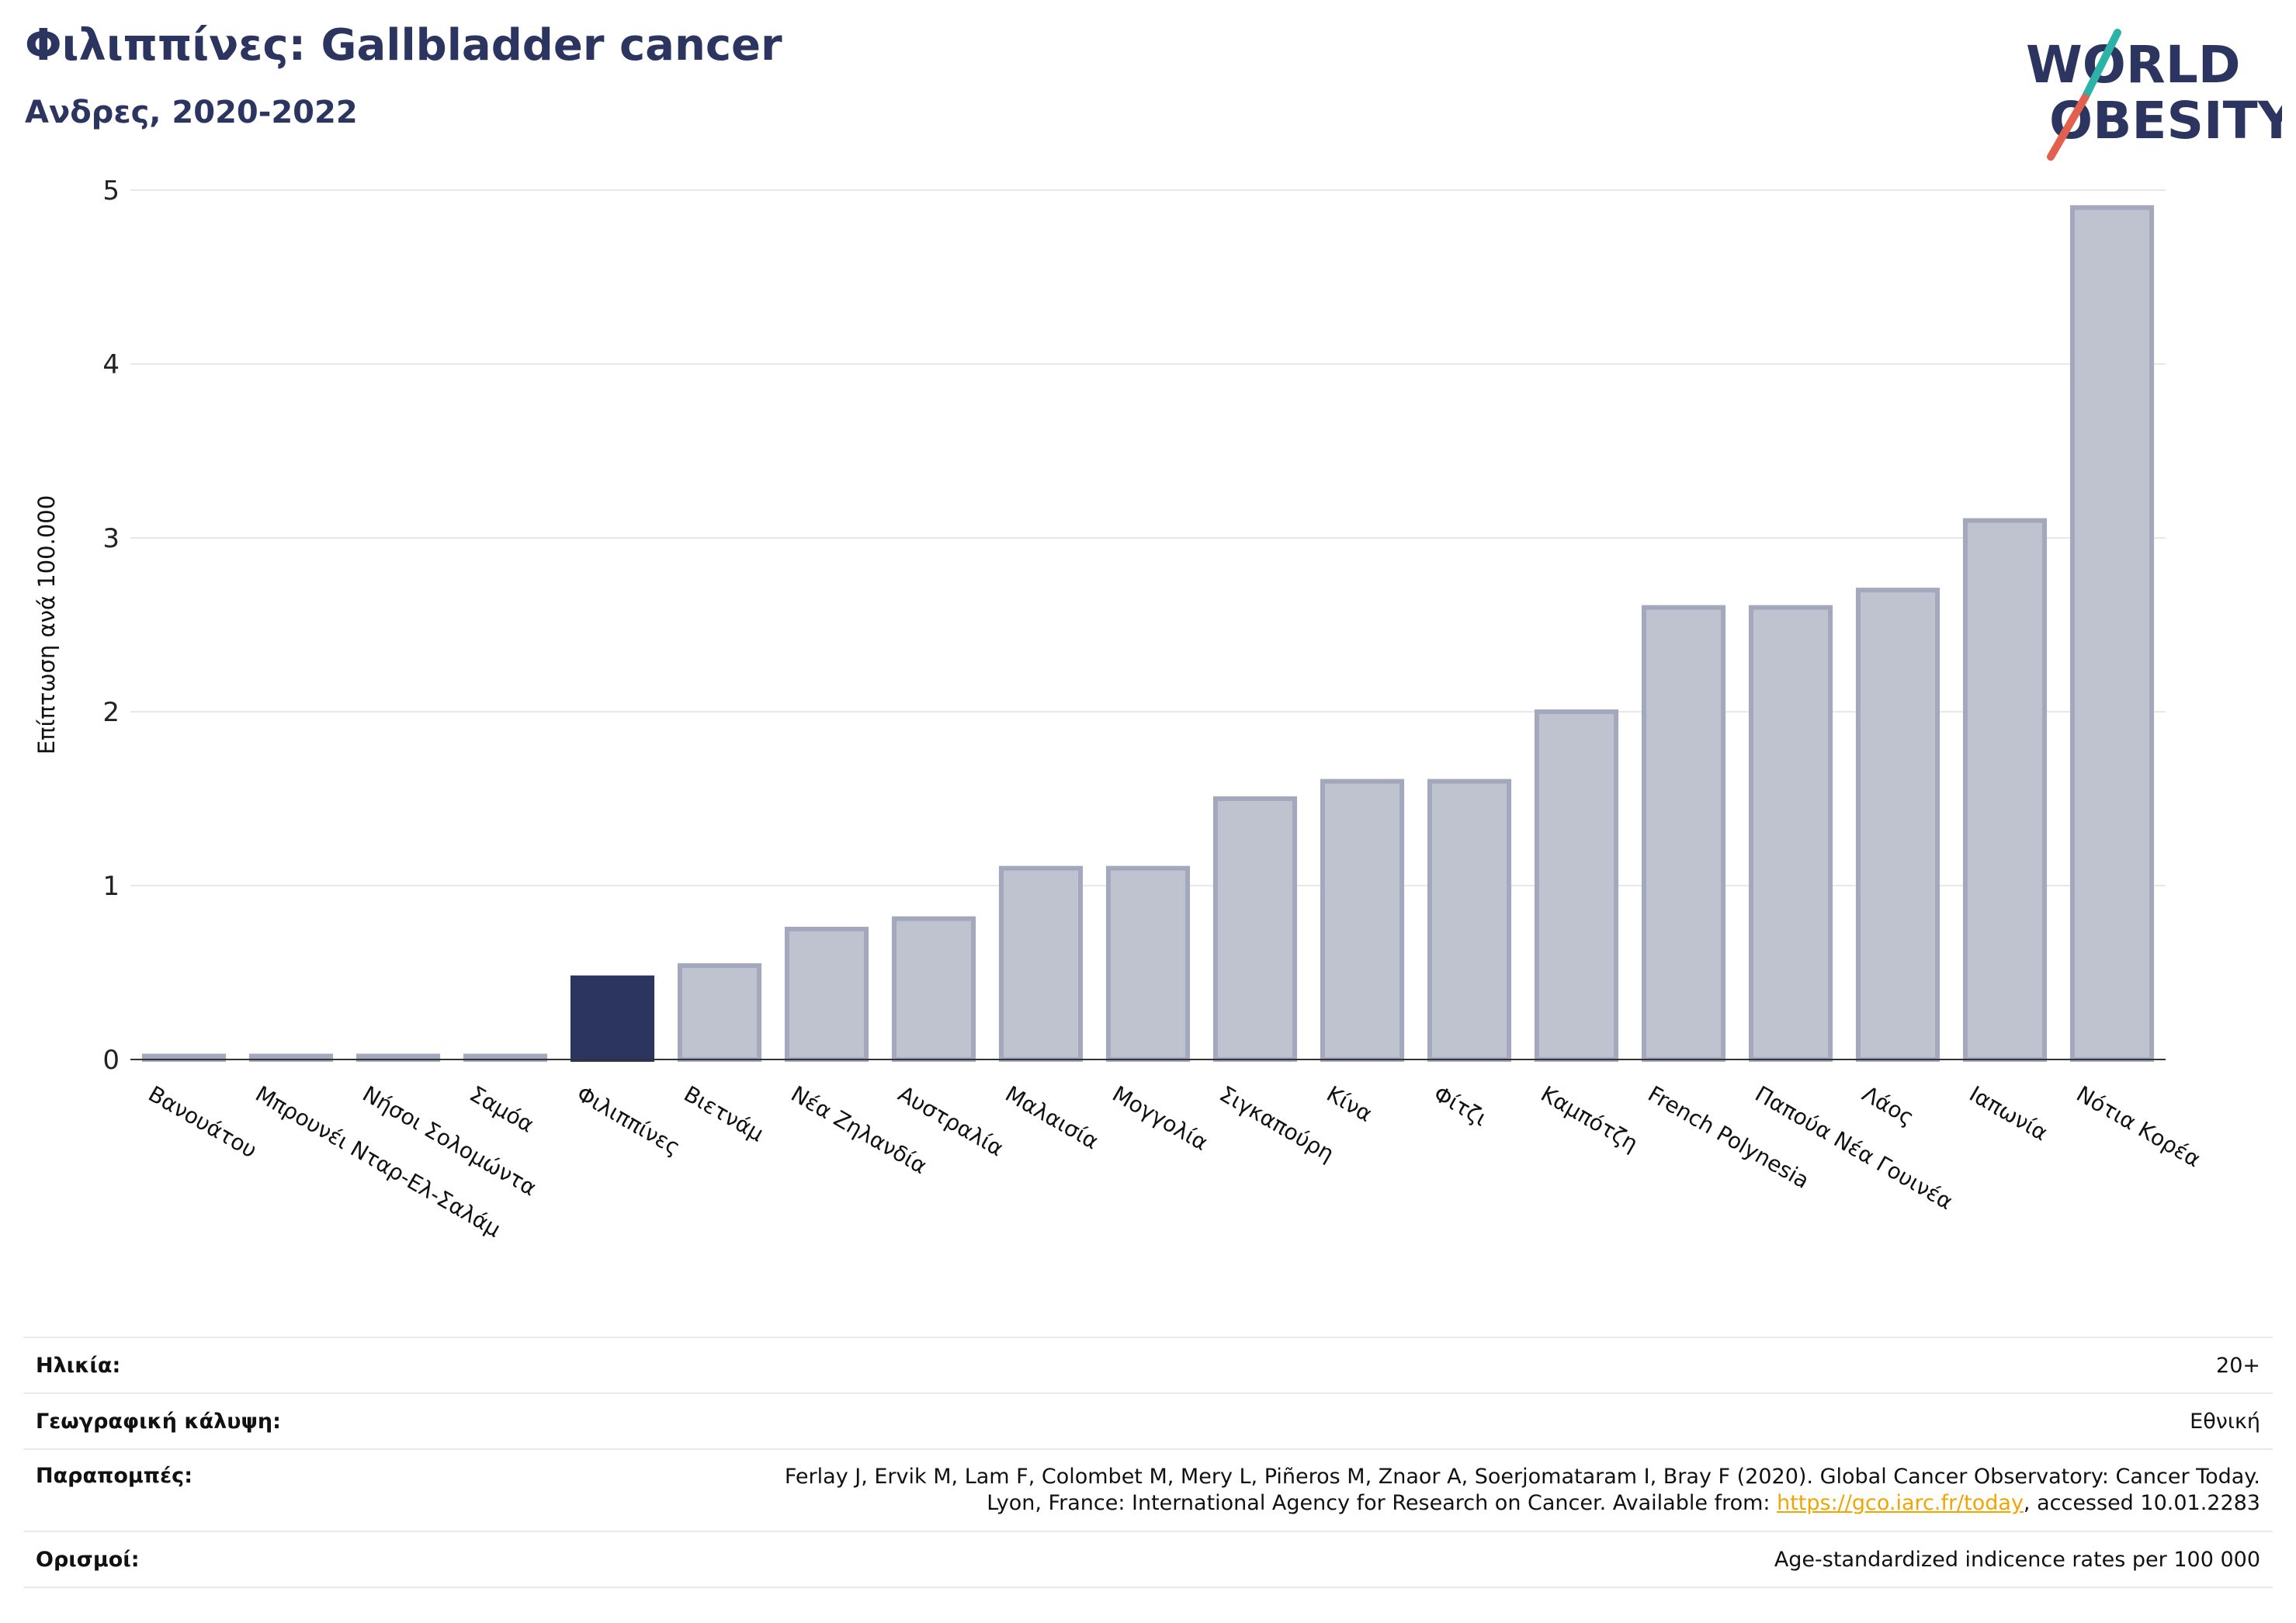 The image size is (2296, 1623). I want to click on age-value: 20+, so click(2238, 1366).